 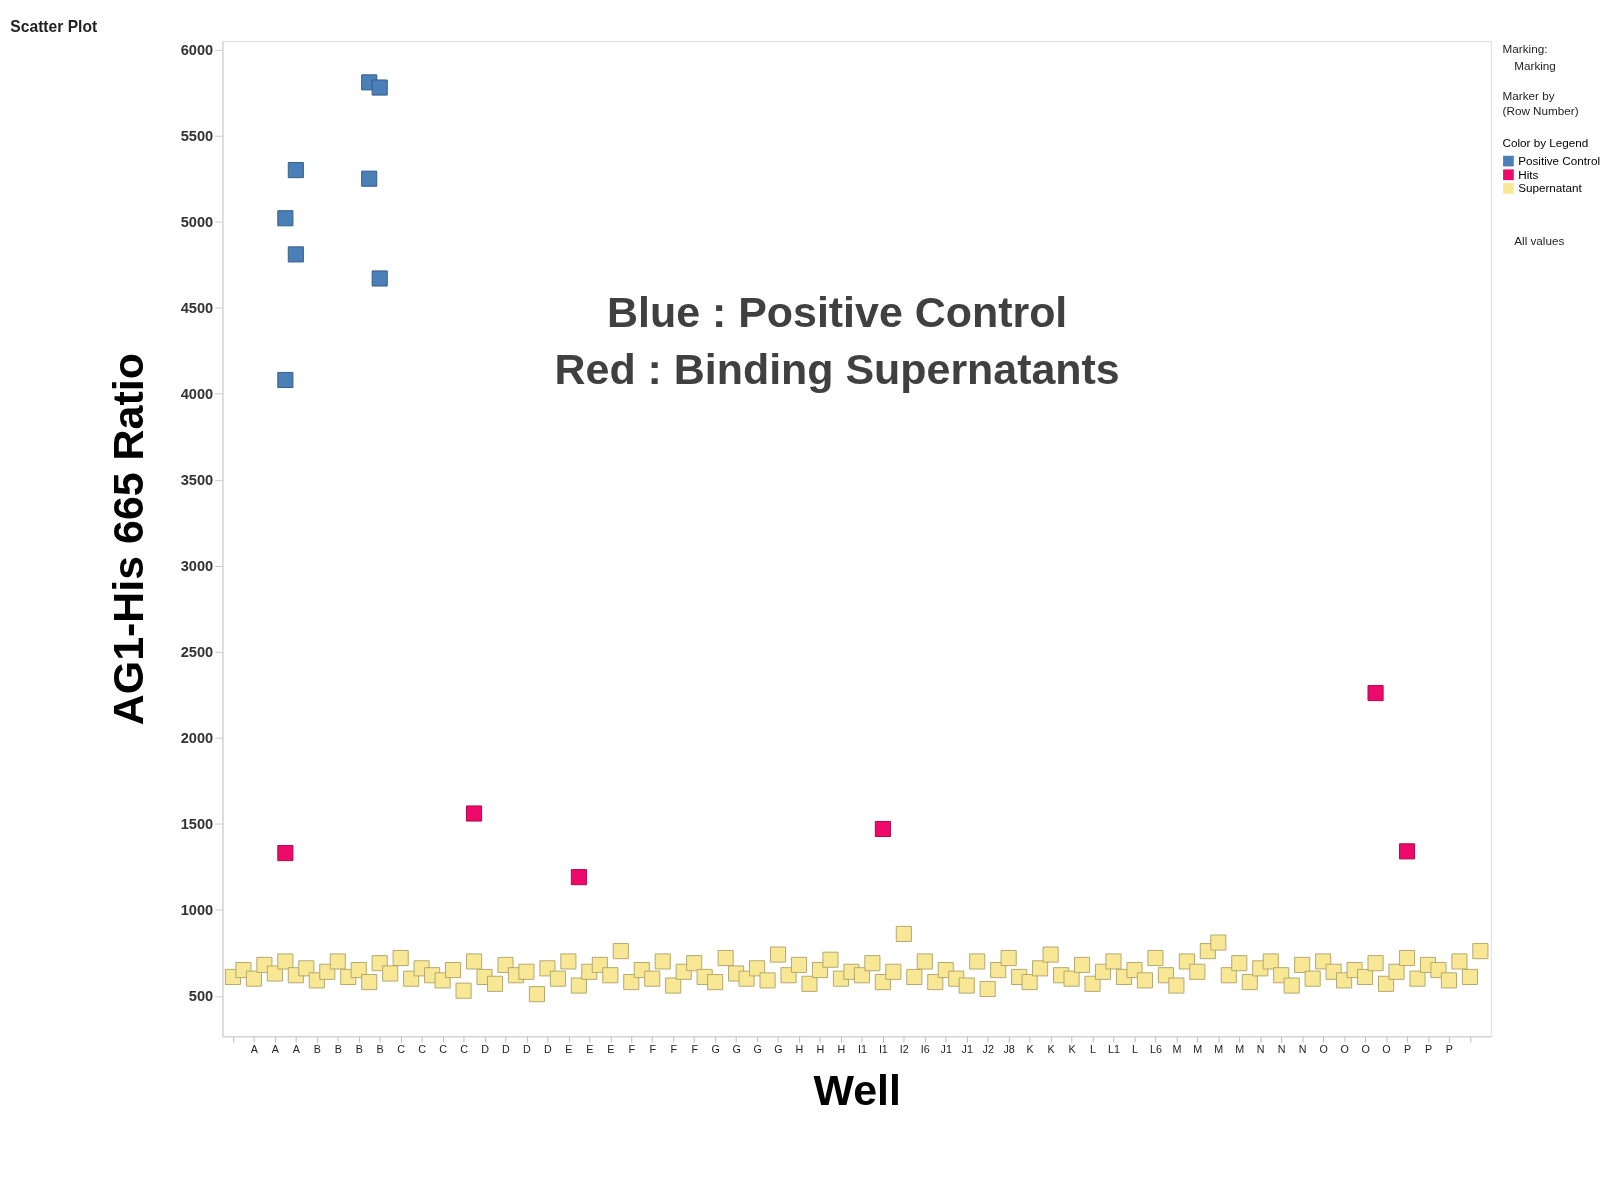 I want to click on y-tick-label: 1000, so click(x=197, y=910).